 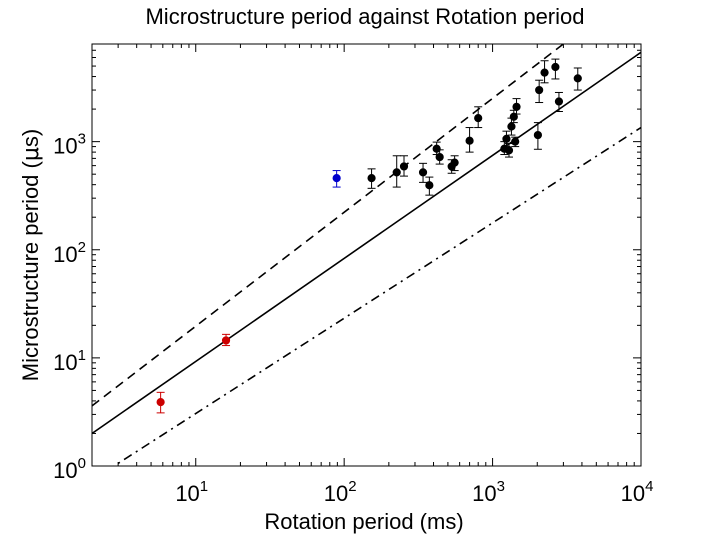 What do you see at coordinates (488, 492) in the screenshot?
I see `x-tick-label: 10³` at bounding box center [488, 492].